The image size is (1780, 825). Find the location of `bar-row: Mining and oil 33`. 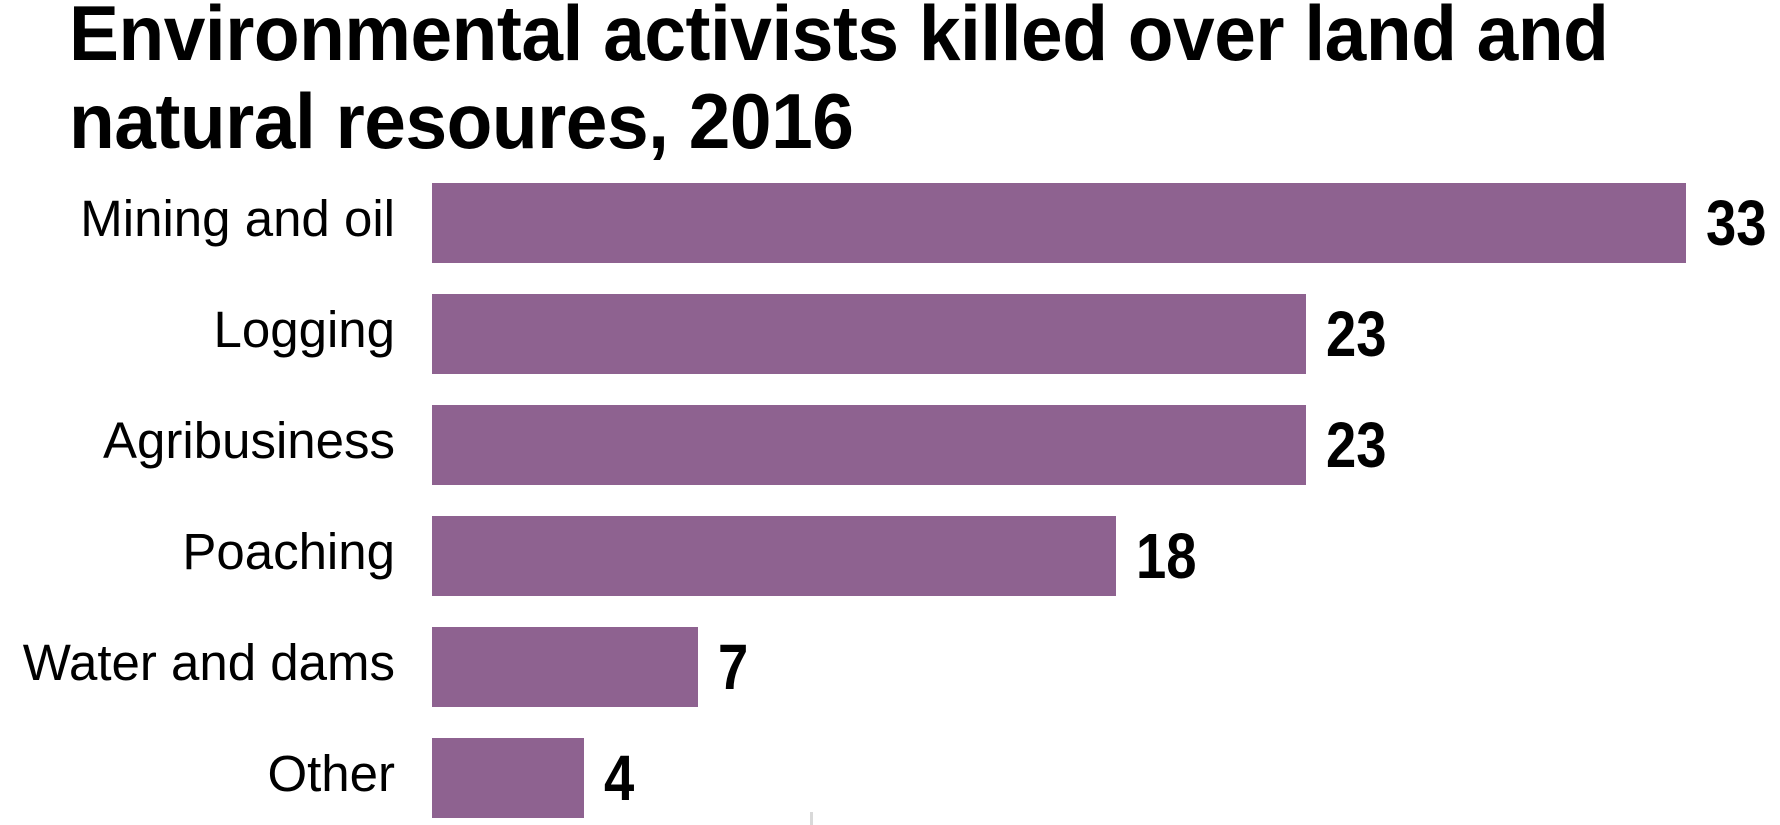

bar-row: Mining and oil 33 is located at coordinates (890, 223).